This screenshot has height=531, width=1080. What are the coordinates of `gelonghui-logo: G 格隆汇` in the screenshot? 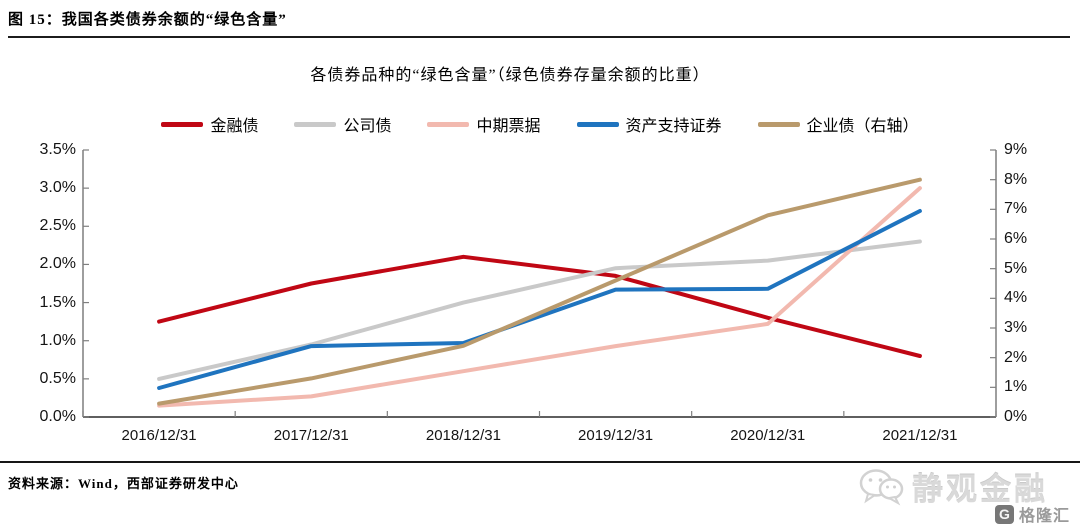 It's located at (1032, 514).